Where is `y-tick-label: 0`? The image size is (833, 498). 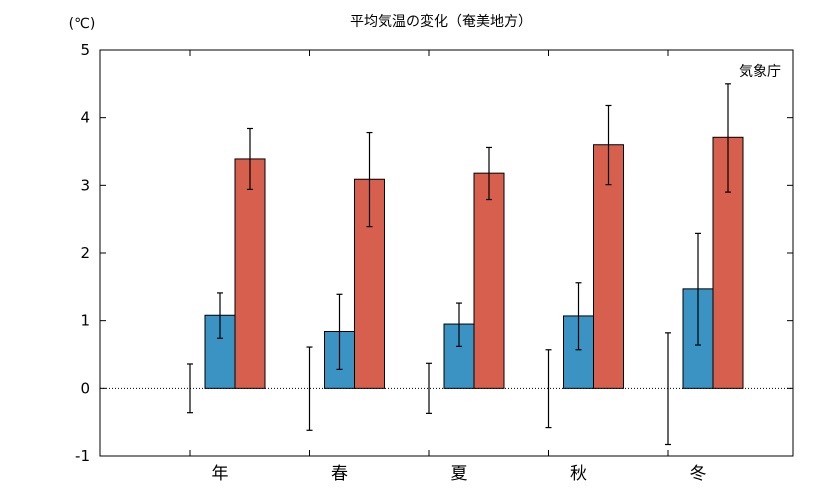 y-tick-label: 0 is located at coordinates (85, 388).